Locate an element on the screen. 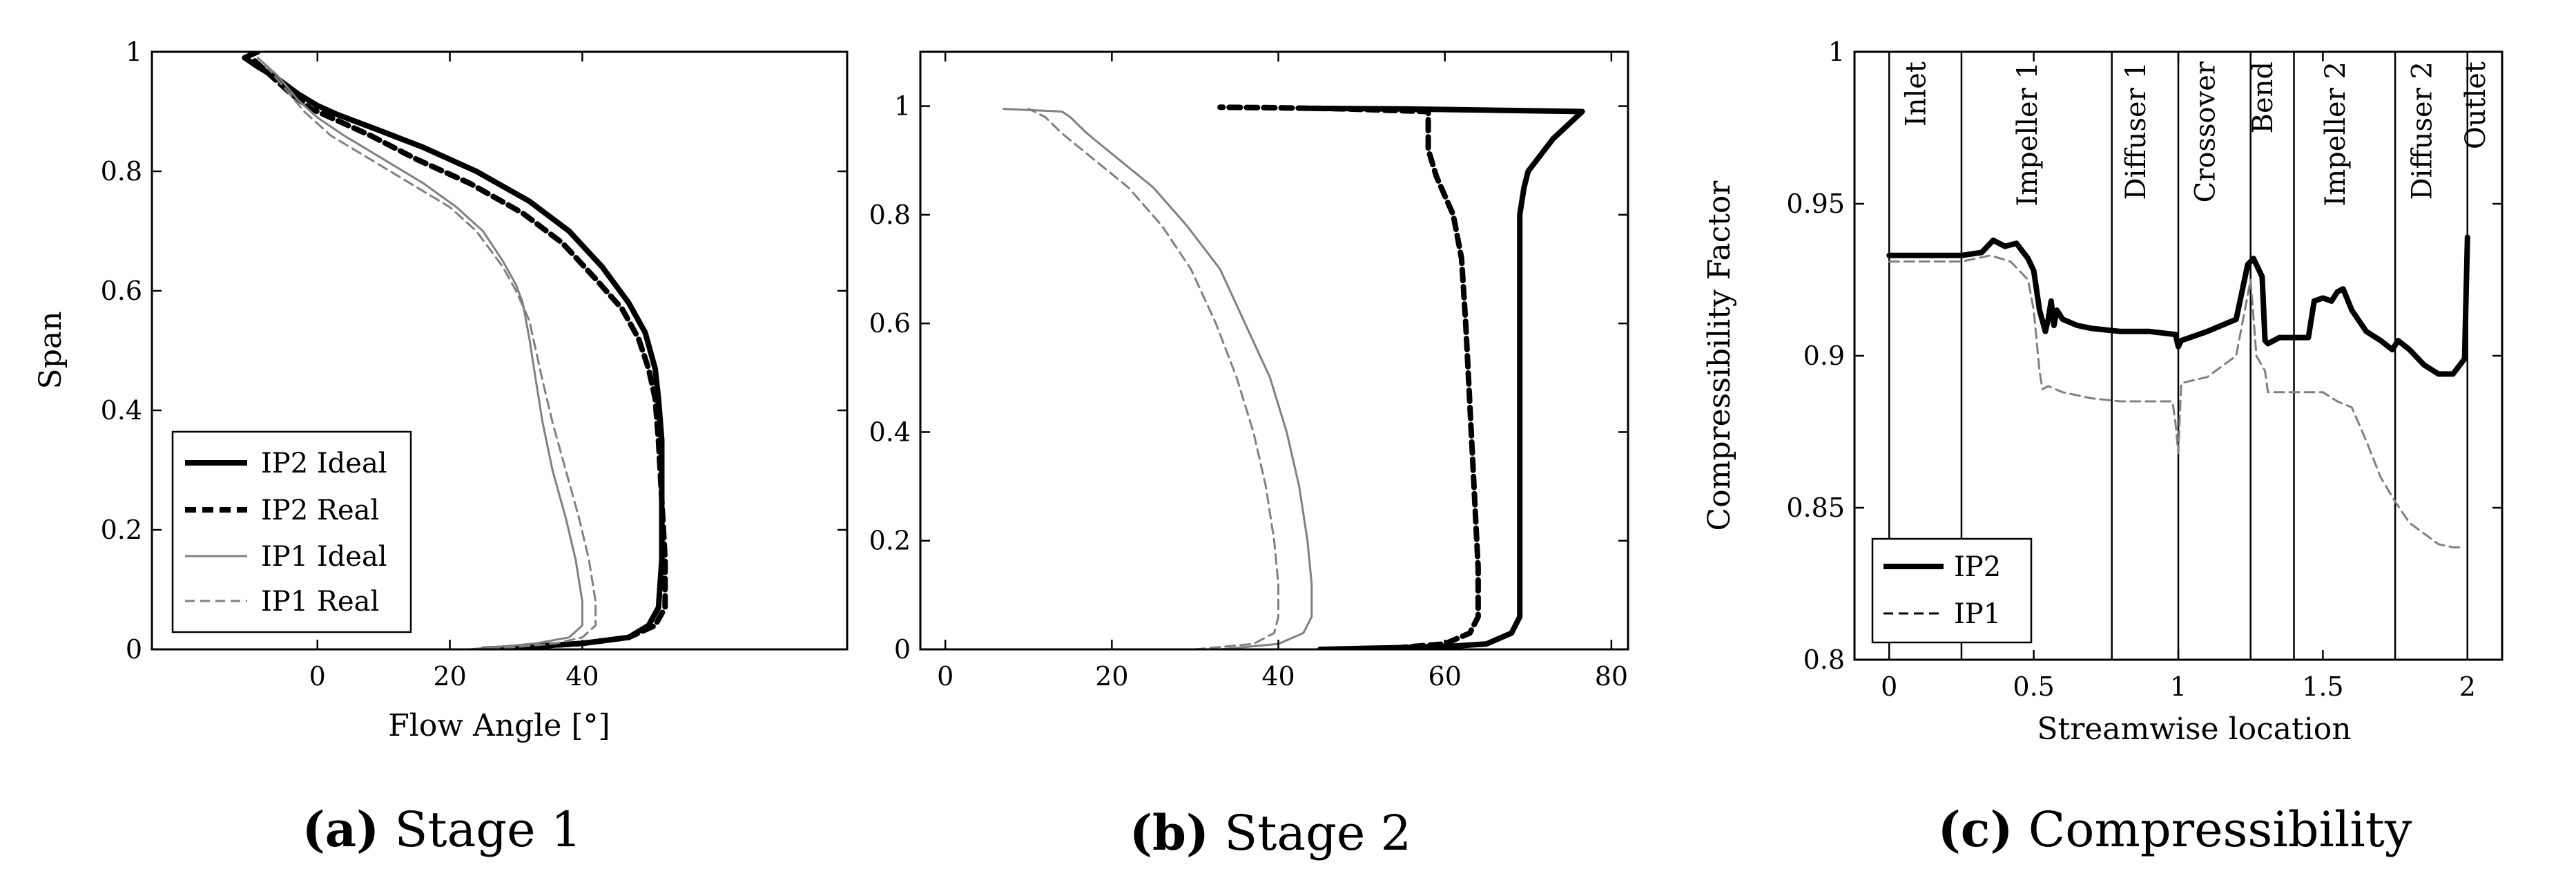 This screenshot has height=887, width=2576. y-tick-label: 0.95 is located at coordinates (1816, 204).